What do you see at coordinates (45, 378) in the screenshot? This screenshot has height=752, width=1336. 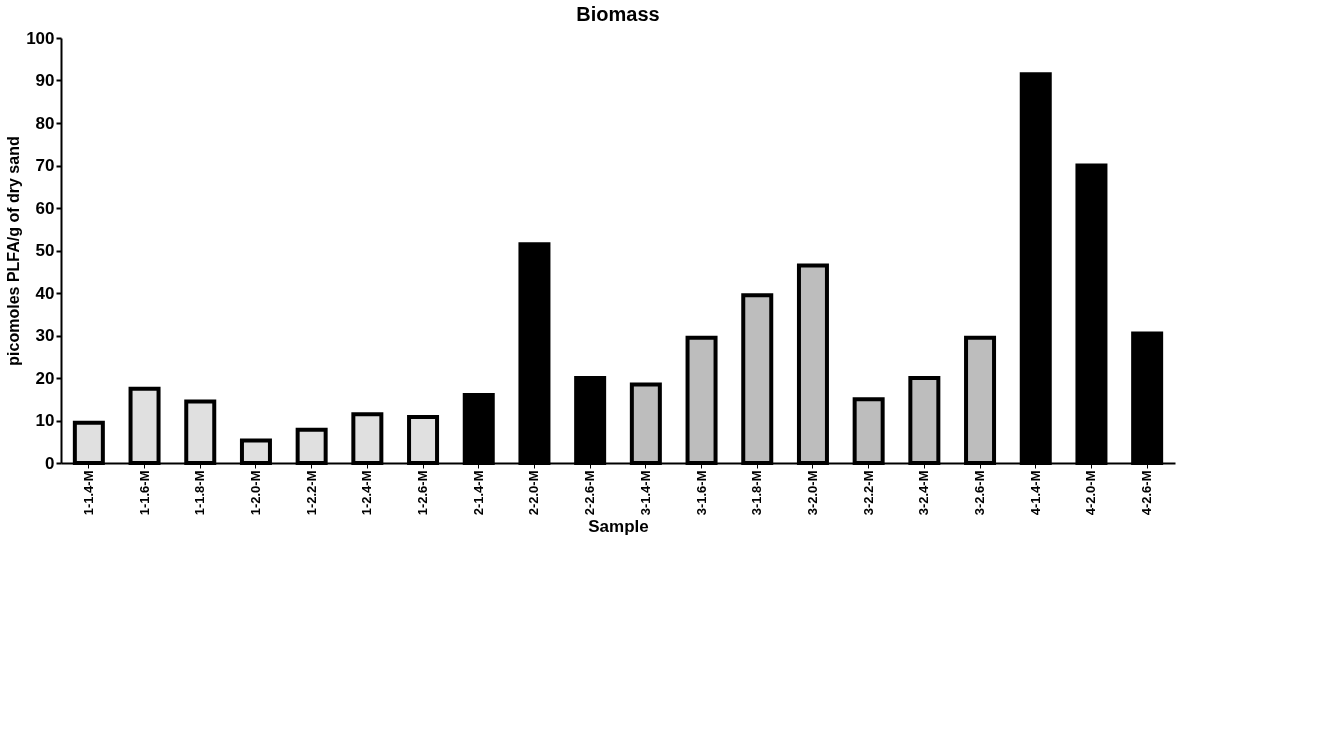 I see `y-tick-label: 20` at bounding box center [45, 378].